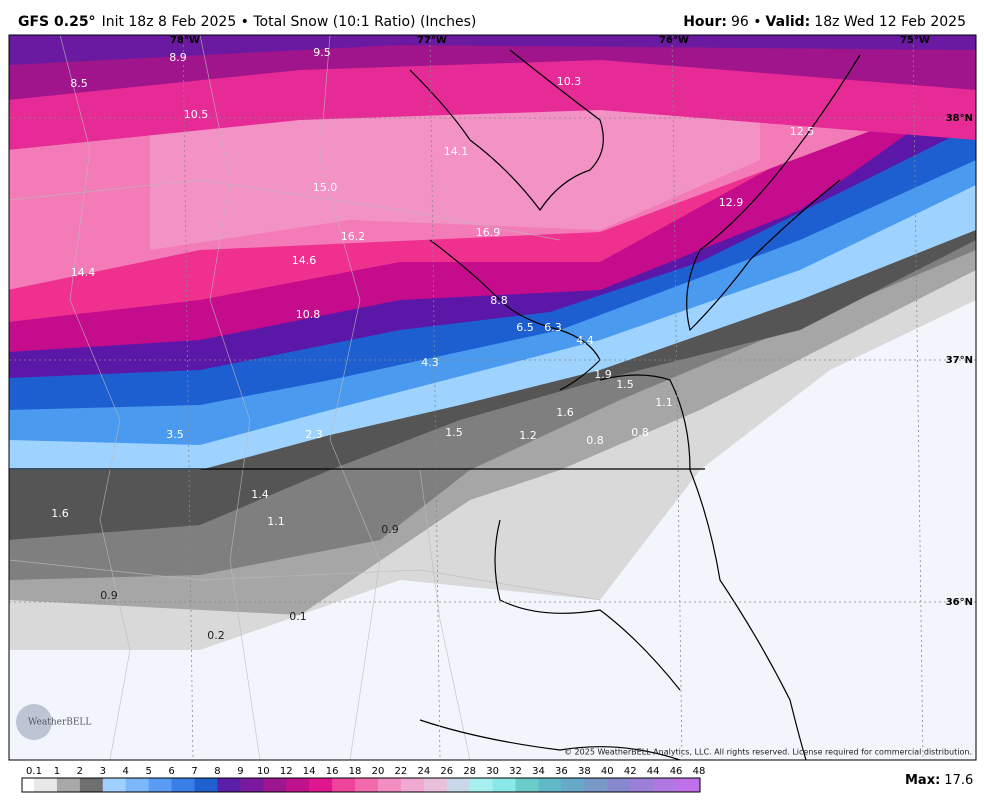 Image resolution: width=984 pixels, height=808 pixels. What do you see at coordinates (309, 771) in the screenshot?
I see `colorbar-label: 14` at bounding box center [309, 771].